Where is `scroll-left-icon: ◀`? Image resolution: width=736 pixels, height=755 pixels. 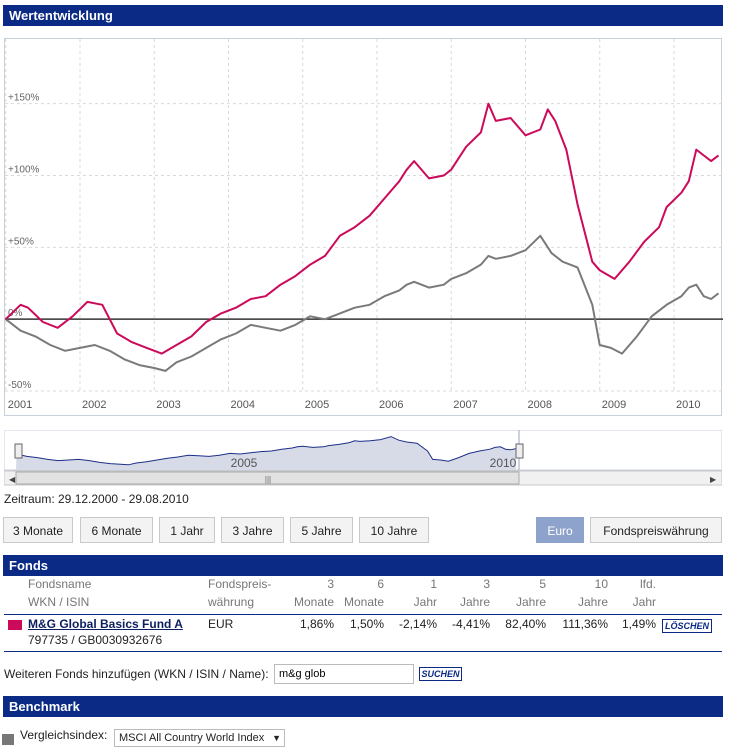 scroll-left-icon: ◀ is located at coordinates (12, 479).